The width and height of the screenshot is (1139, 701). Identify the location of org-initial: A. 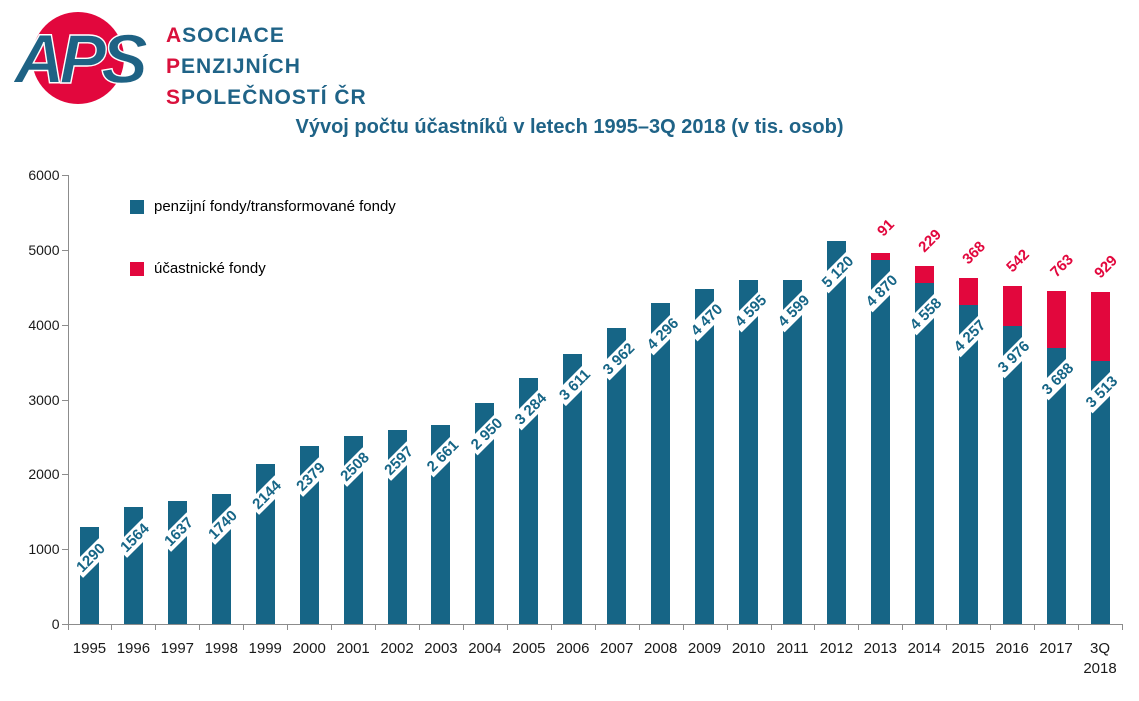
(174, 35).